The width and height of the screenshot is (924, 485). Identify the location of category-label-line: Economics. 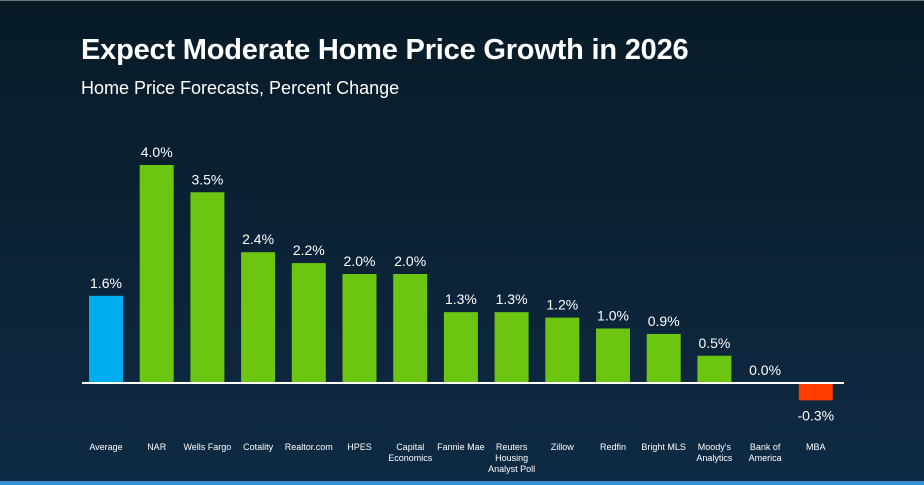
(410, 458).